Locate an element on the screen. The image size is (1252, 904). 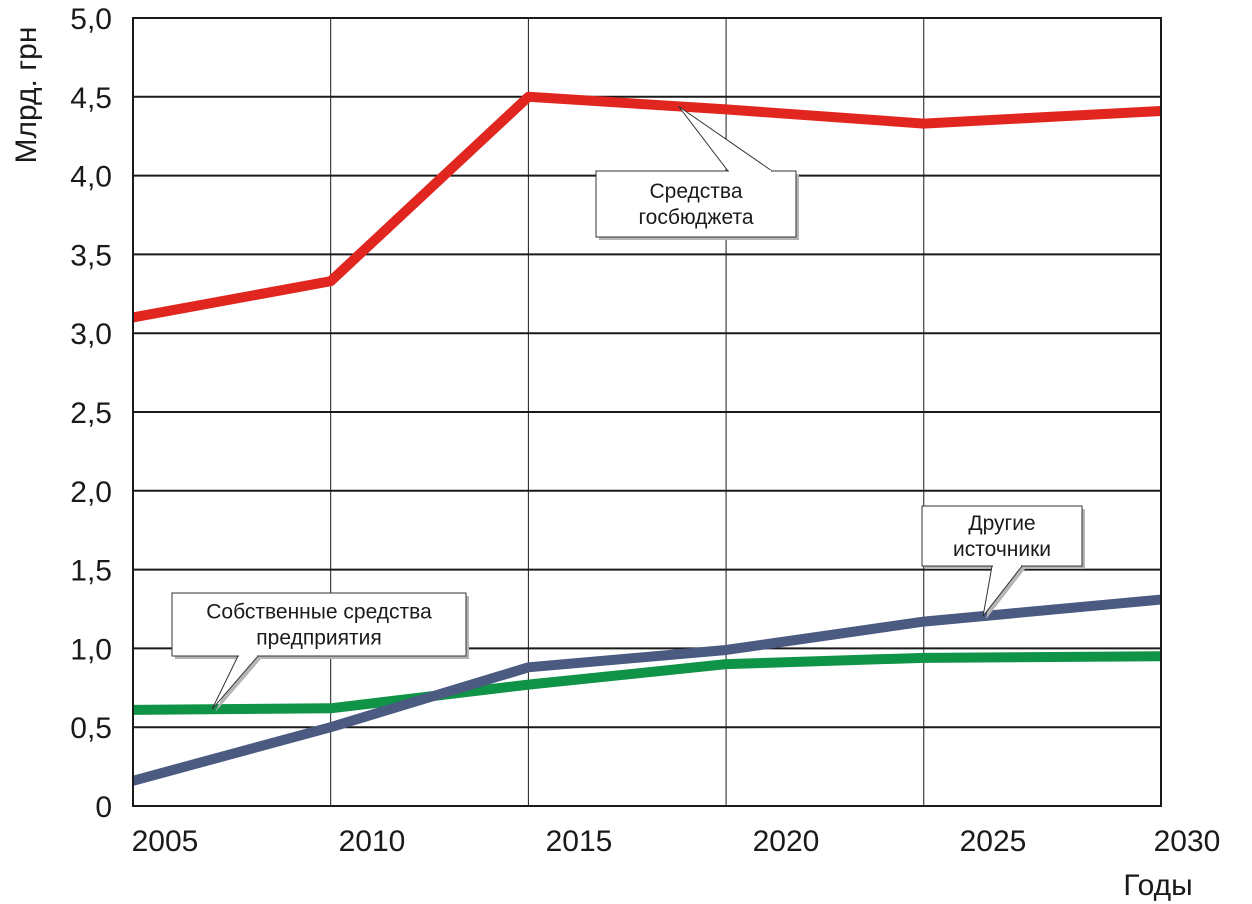
callout-text-line: госбюджета is located at coordinates (695, 217).